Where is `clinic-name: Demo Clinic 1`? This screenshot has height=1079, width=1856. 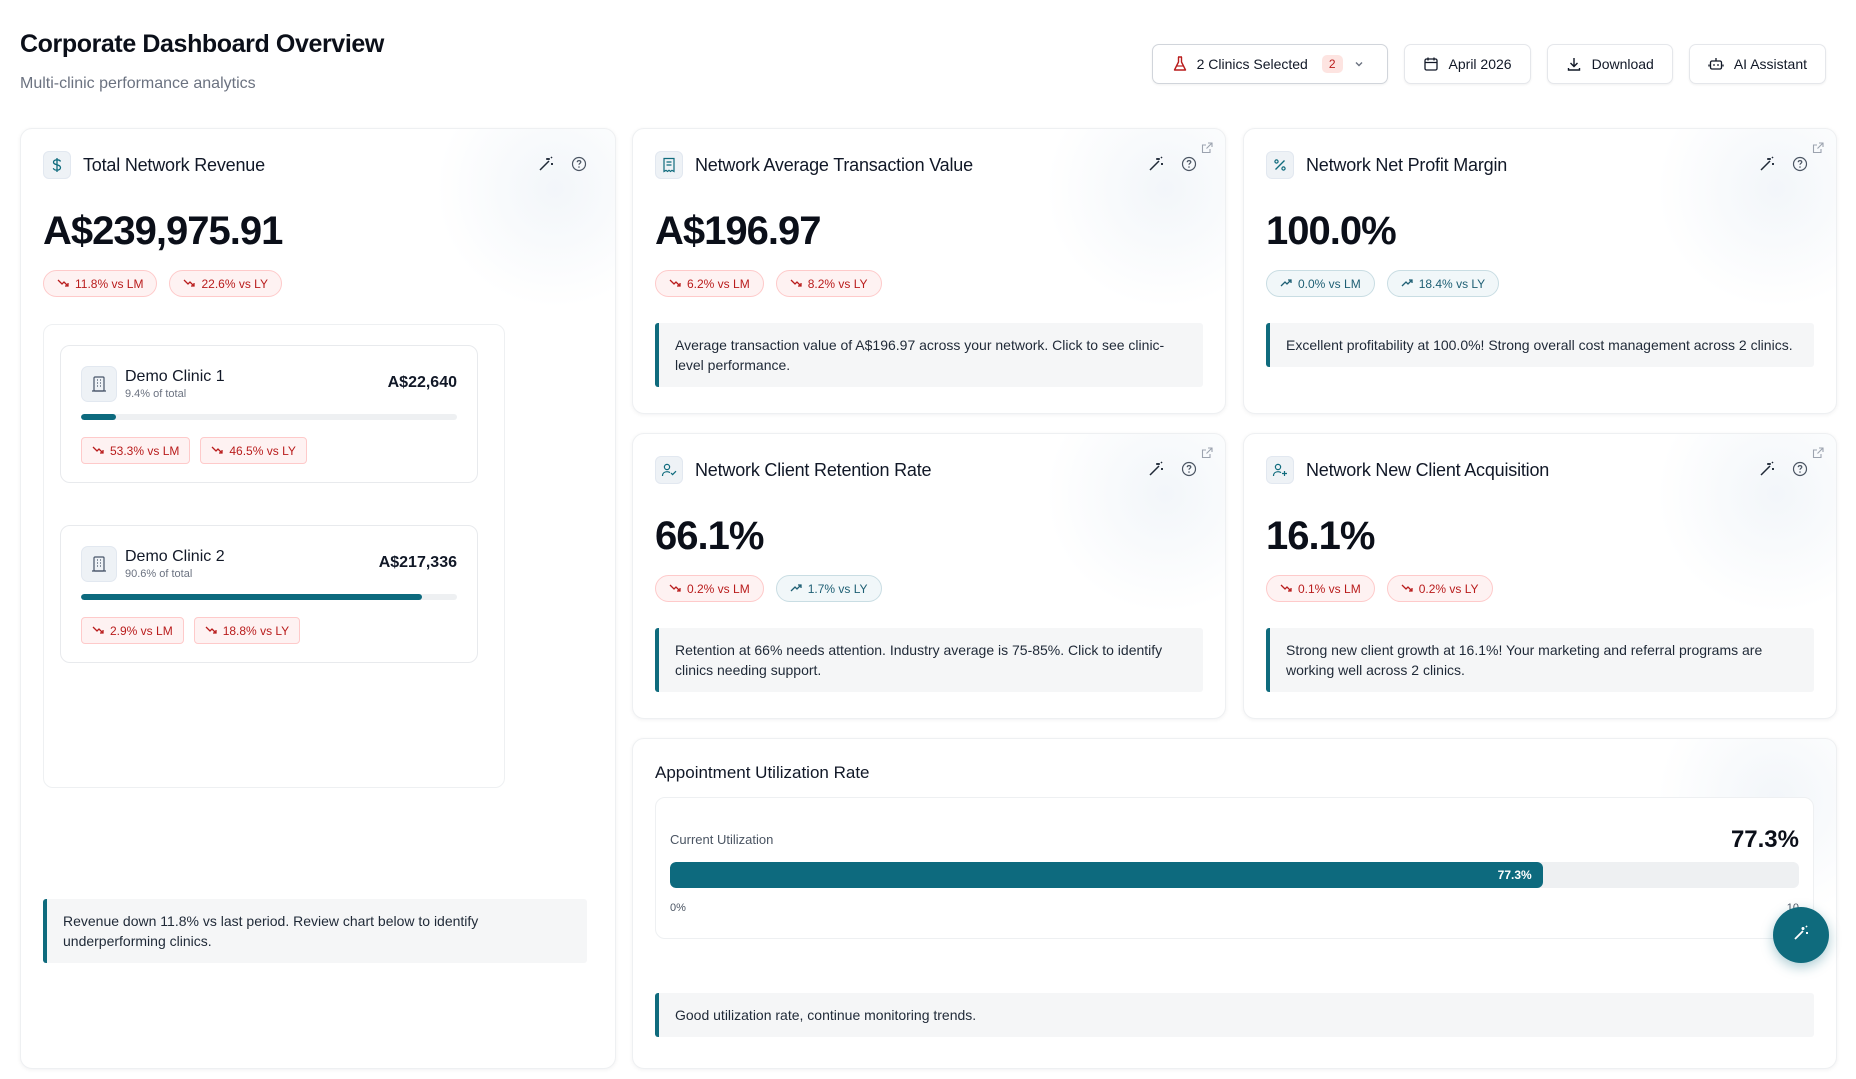
clinic-name: Demo Clinic 1 is located at coordinates (175, 376).